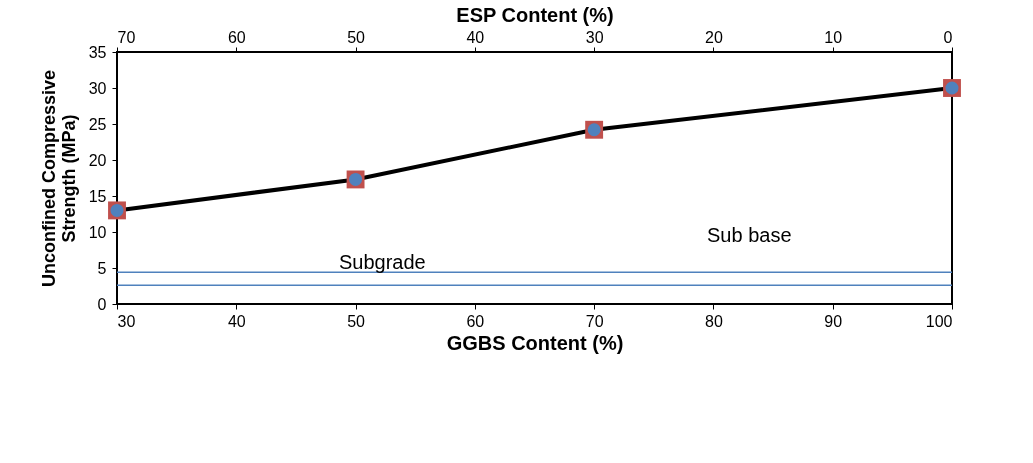 Image resolution: width=1033 pixels, height=463 pixels. I want to click on y-tick-label: 25, so click(97, 124).